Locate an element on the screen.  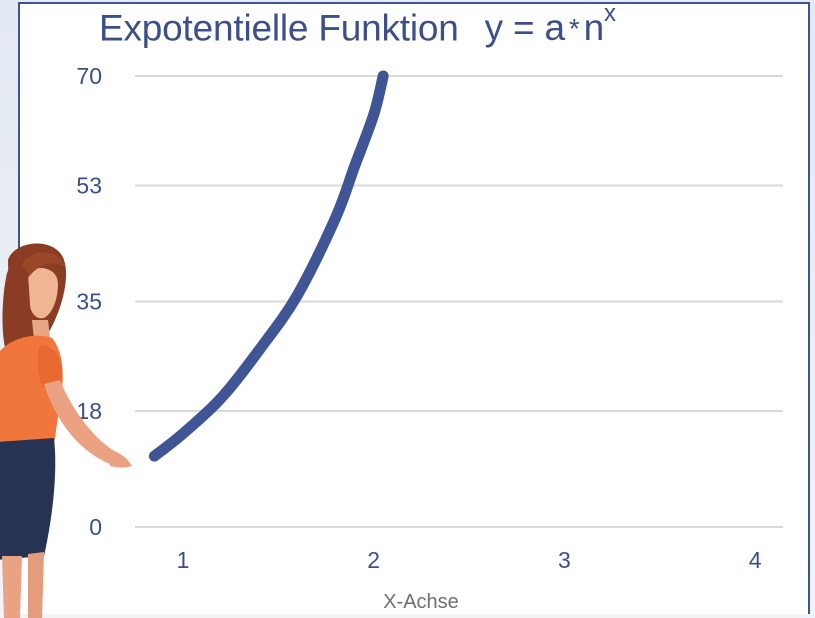
chart-title-text: Expotentielle Funktion is located at coordinates (279, 28).